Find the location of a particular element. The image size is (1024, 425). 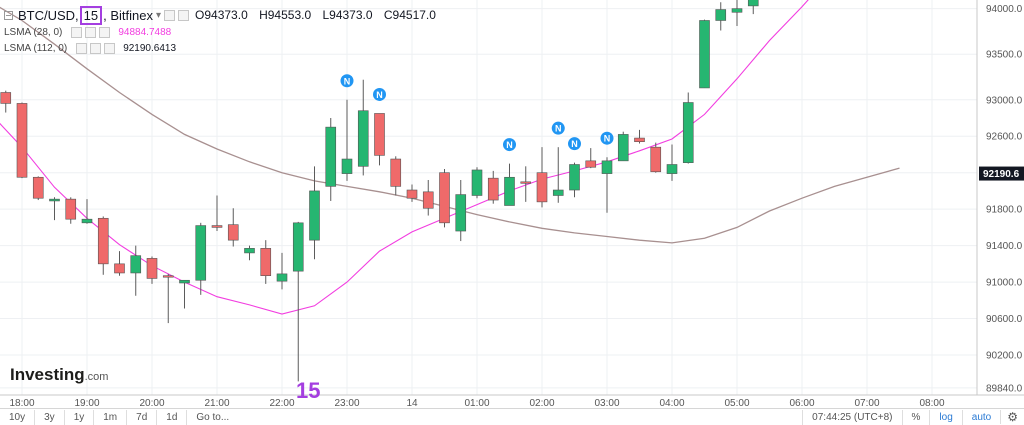

x-tick-label: 06:00 is located at coordinates (801, 403).